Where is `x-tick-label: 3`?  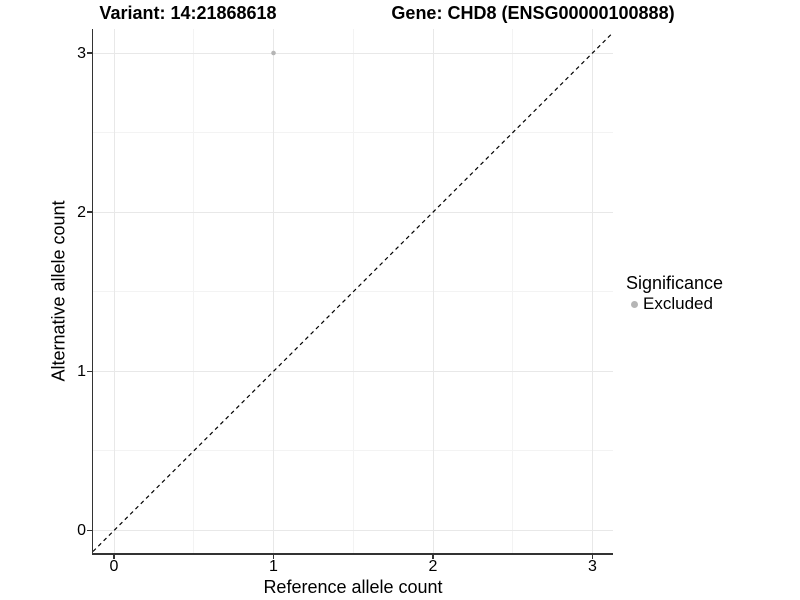
x-tick-label: 3 is located at coordinates (592, 566).